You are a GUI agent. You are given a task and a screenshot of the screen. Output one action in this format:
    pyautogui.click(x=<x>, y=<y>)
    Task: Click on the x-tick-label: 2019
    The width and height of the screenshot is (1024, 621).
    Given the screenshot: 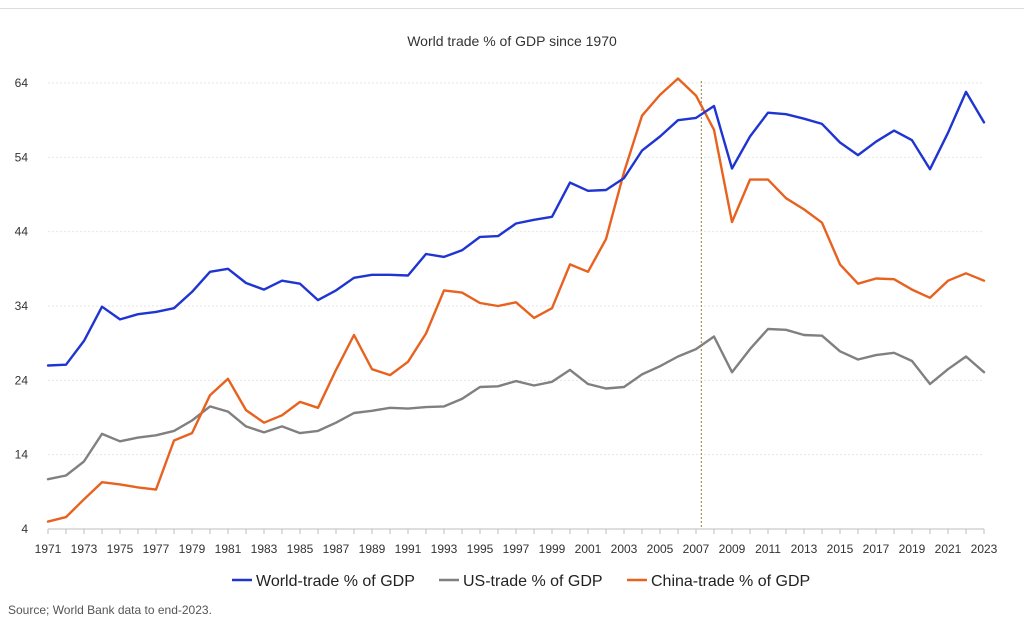 What is the action you would take?
    pyautogui.click(x=912, y=549)
    